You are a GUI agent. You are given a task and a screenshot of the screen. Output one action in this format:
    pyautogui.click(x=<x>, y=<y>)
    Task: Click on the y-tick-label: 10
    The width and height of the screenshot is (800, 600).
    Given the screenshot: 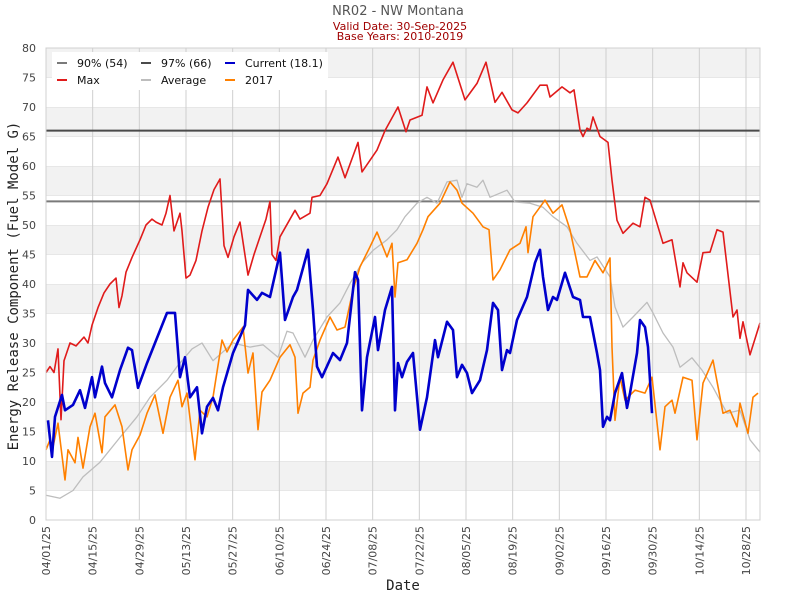 What is the action you would take?
    pyautogui.click(x=29, y=461)
    